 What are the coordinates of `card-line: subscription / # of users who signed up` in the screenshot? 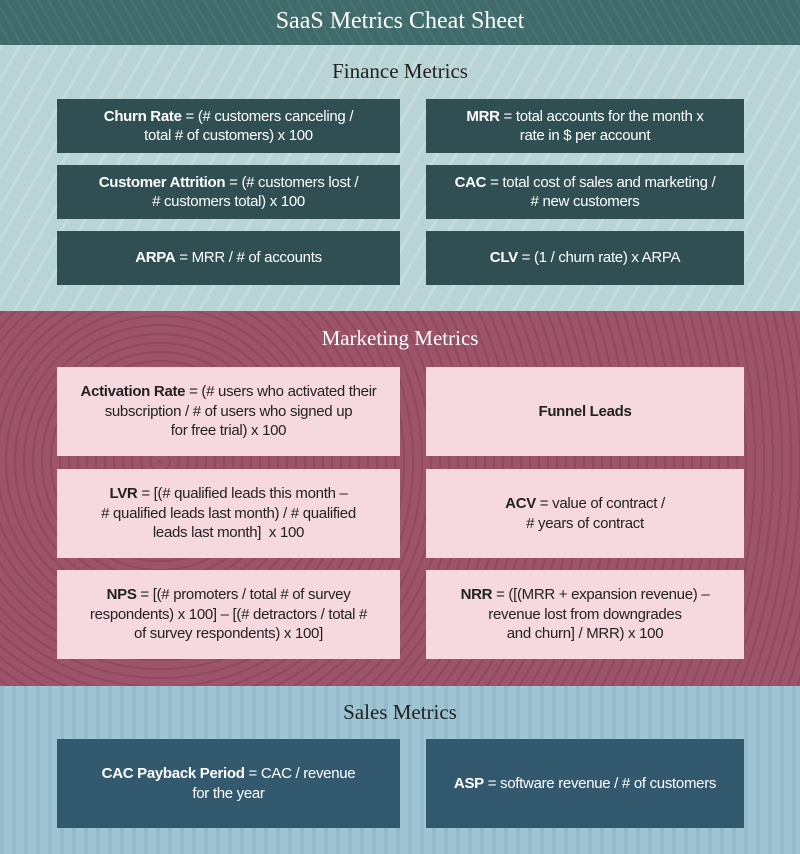 It's located at (229, 412).